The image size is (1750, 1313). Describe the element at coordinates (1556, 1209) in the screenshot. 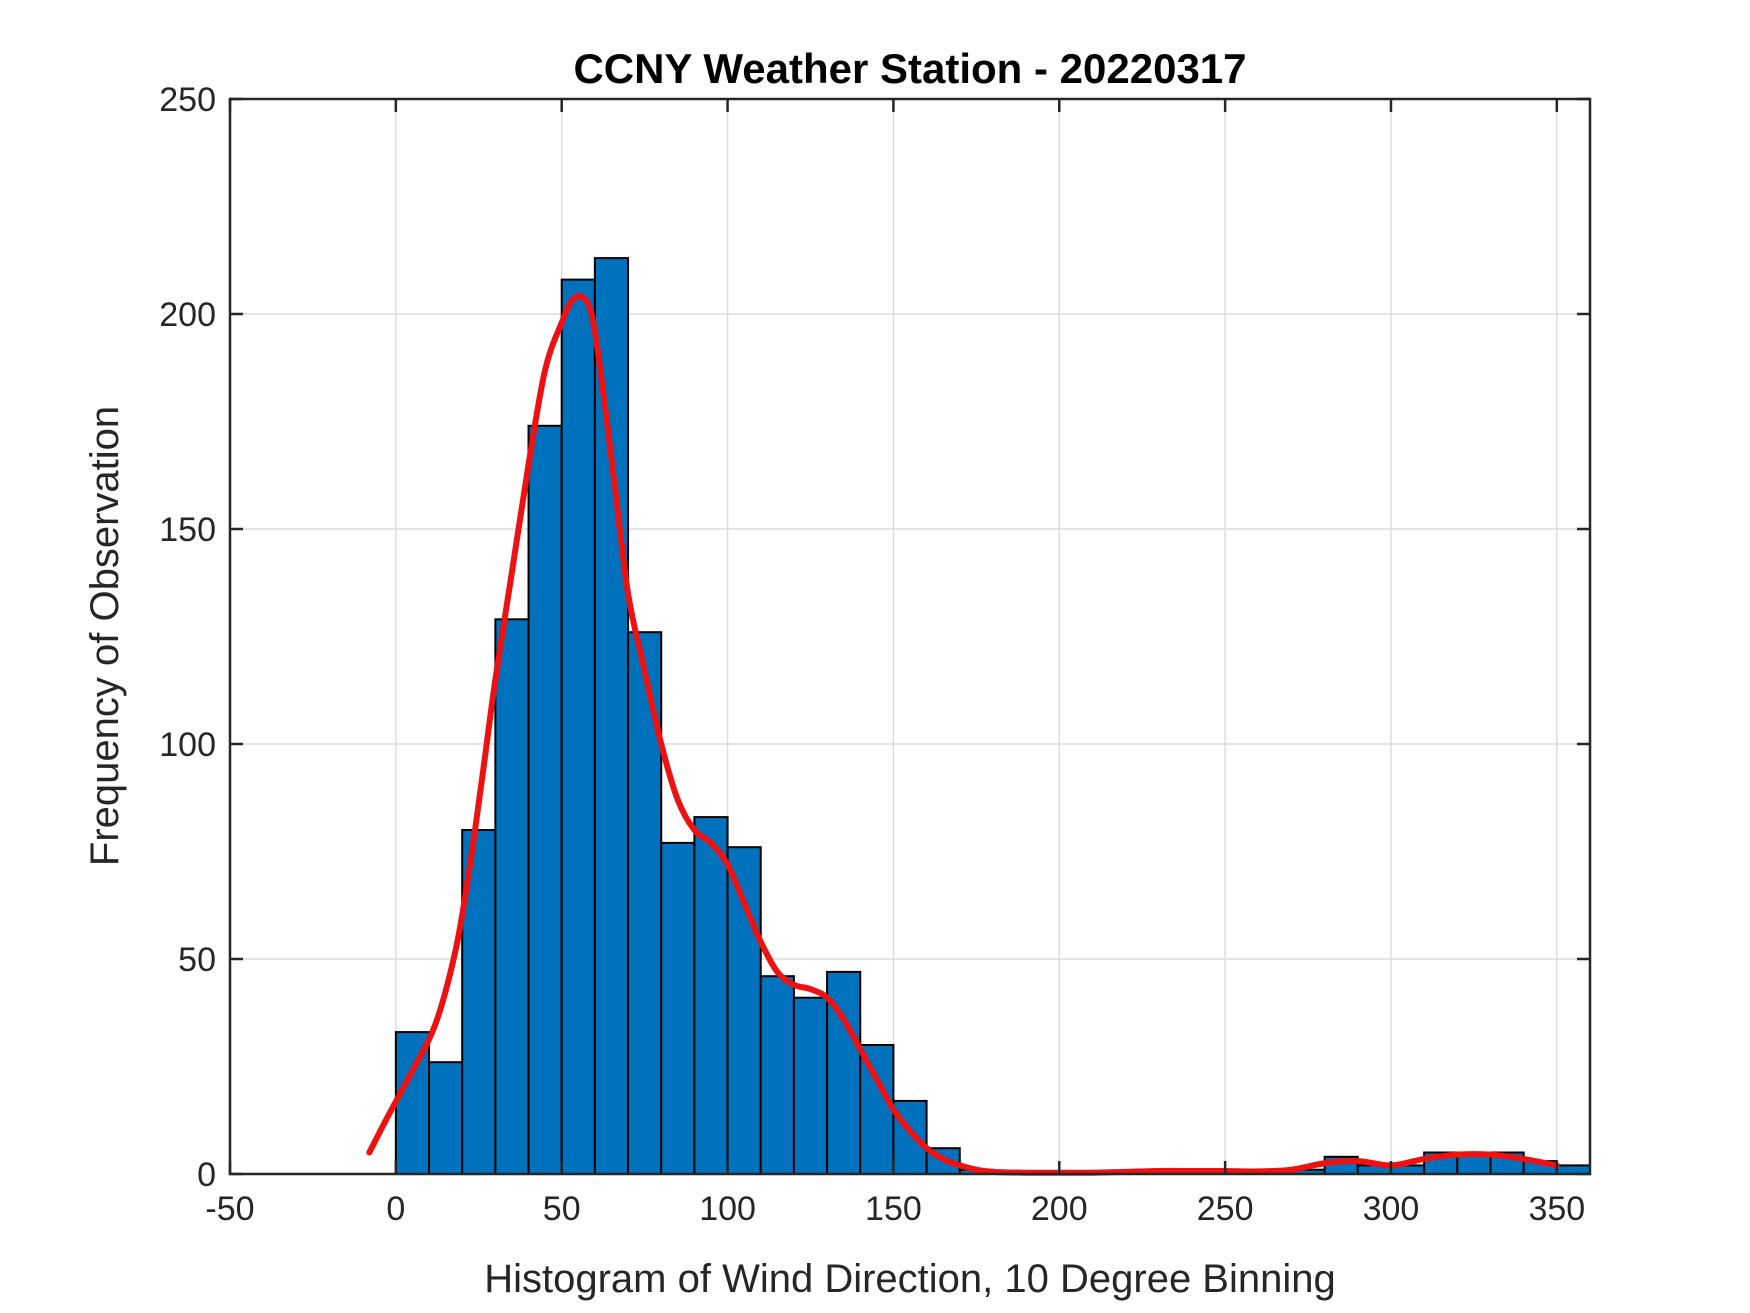

I see `x-tick-label: 350` at that location.